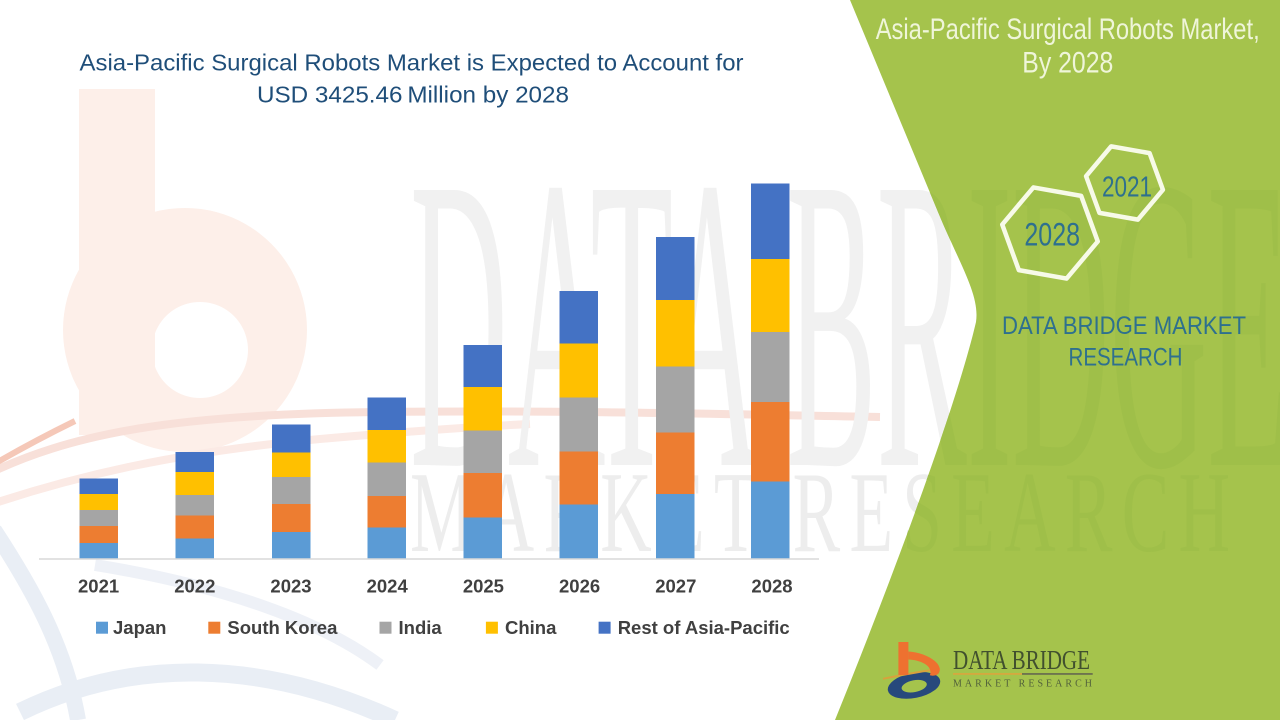  Describe the element at coordinates (1068, 29) in the screenshot. I see `svg-text:Asia-Pacific Surgical Robots M: Asia-Pacific Surgical Robots Market,` at that location.